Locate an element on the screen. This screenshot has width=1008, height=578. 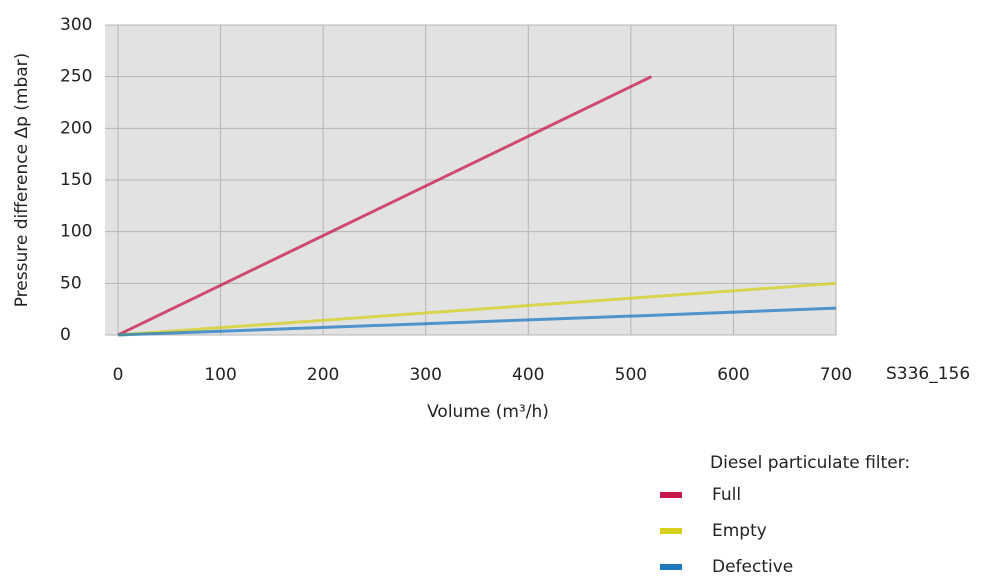
legend-title: Diesel particulate filter: is located at coordinates (810, 463).